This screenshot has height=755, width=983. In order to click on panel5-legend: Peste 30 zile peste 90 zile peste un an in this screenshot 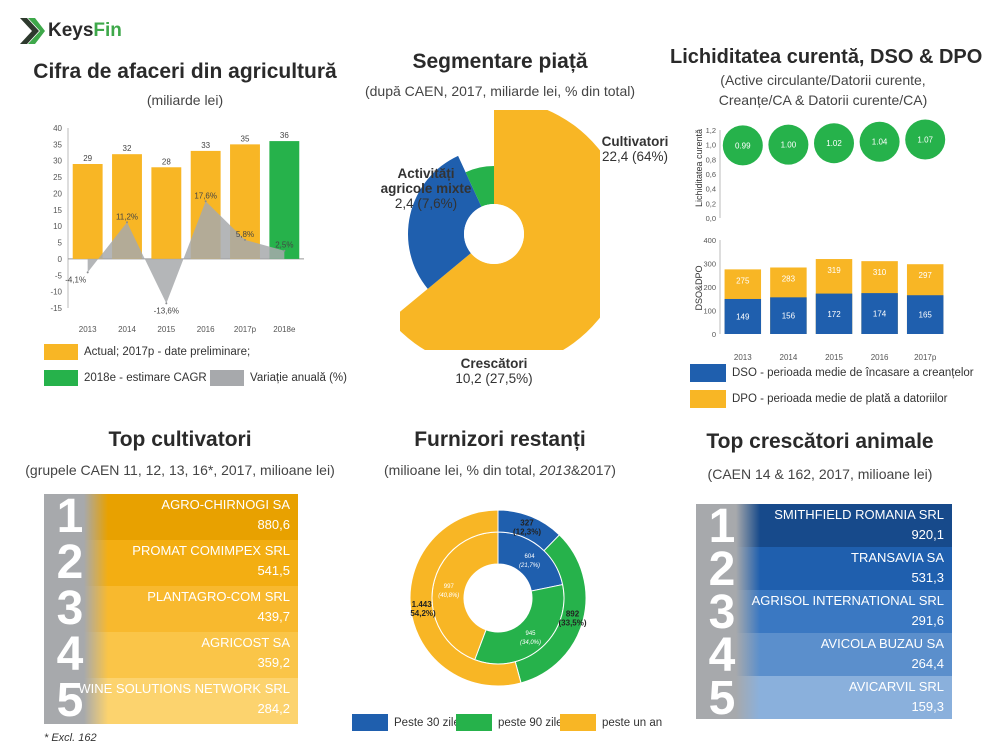, I will do `click(512, 724)`.